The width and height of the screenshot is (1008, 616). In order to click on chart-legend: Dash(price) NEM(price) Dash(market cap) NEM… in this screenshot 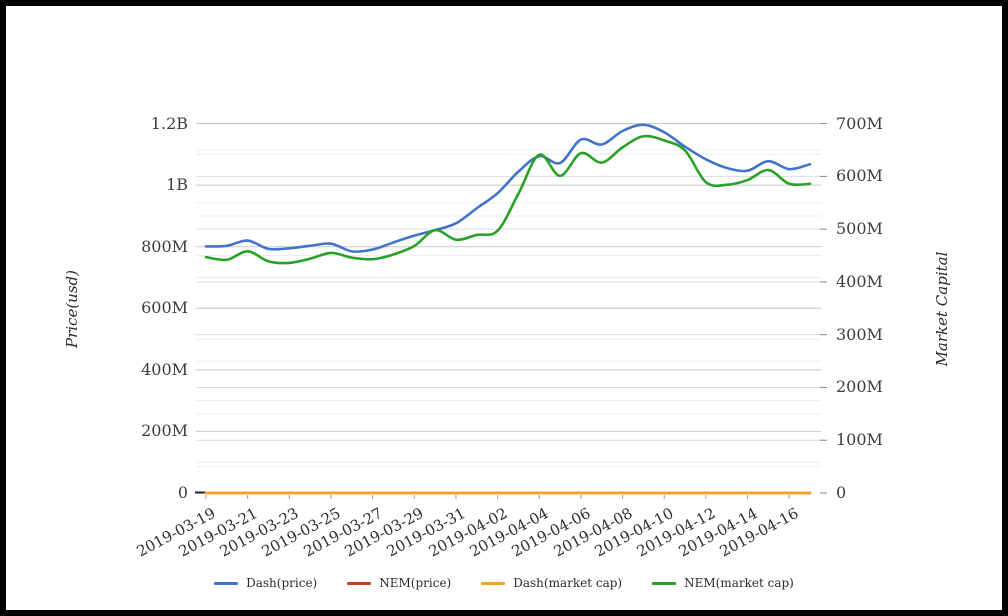, I will do `click(504, 583)`.